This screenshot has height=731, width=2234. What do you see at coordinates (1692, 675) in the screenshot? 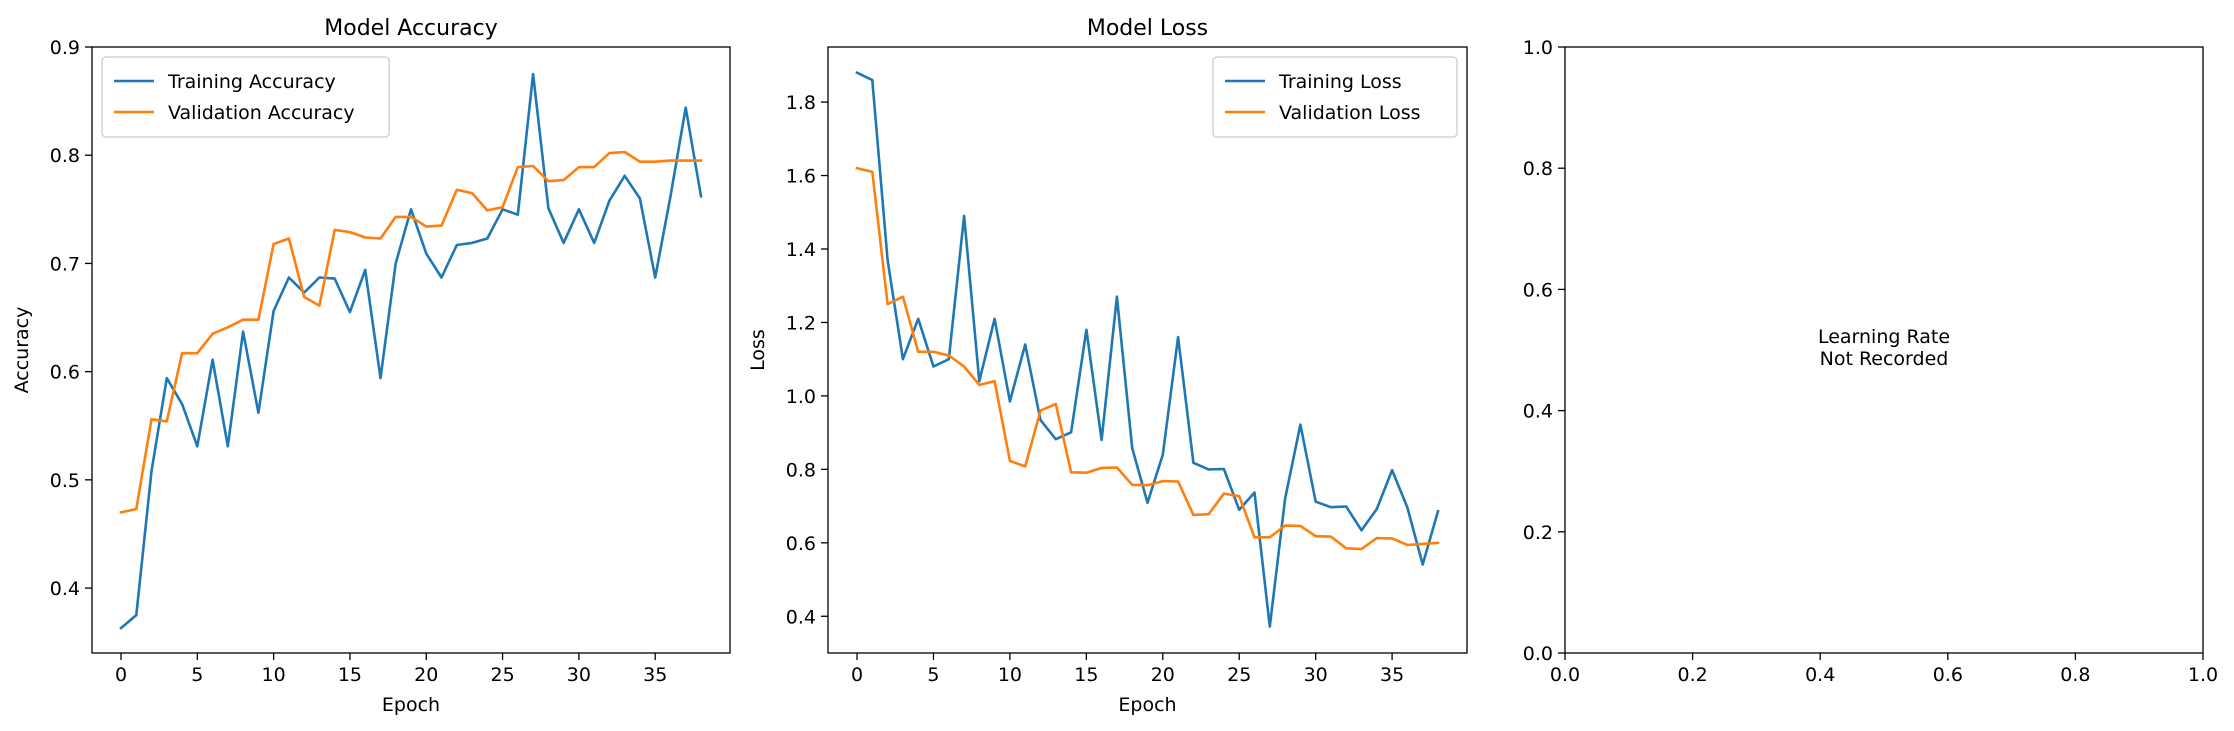
I see `x-tick-label: 0.2` at bounding box center [1692, 675].